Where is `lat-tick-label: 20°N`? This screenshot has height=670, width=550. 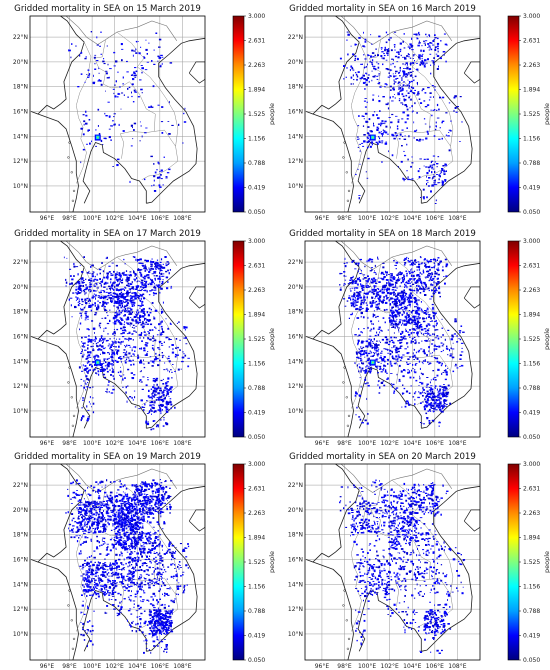 lat-tick-label: 20°N is located at coordinates (295, 62).